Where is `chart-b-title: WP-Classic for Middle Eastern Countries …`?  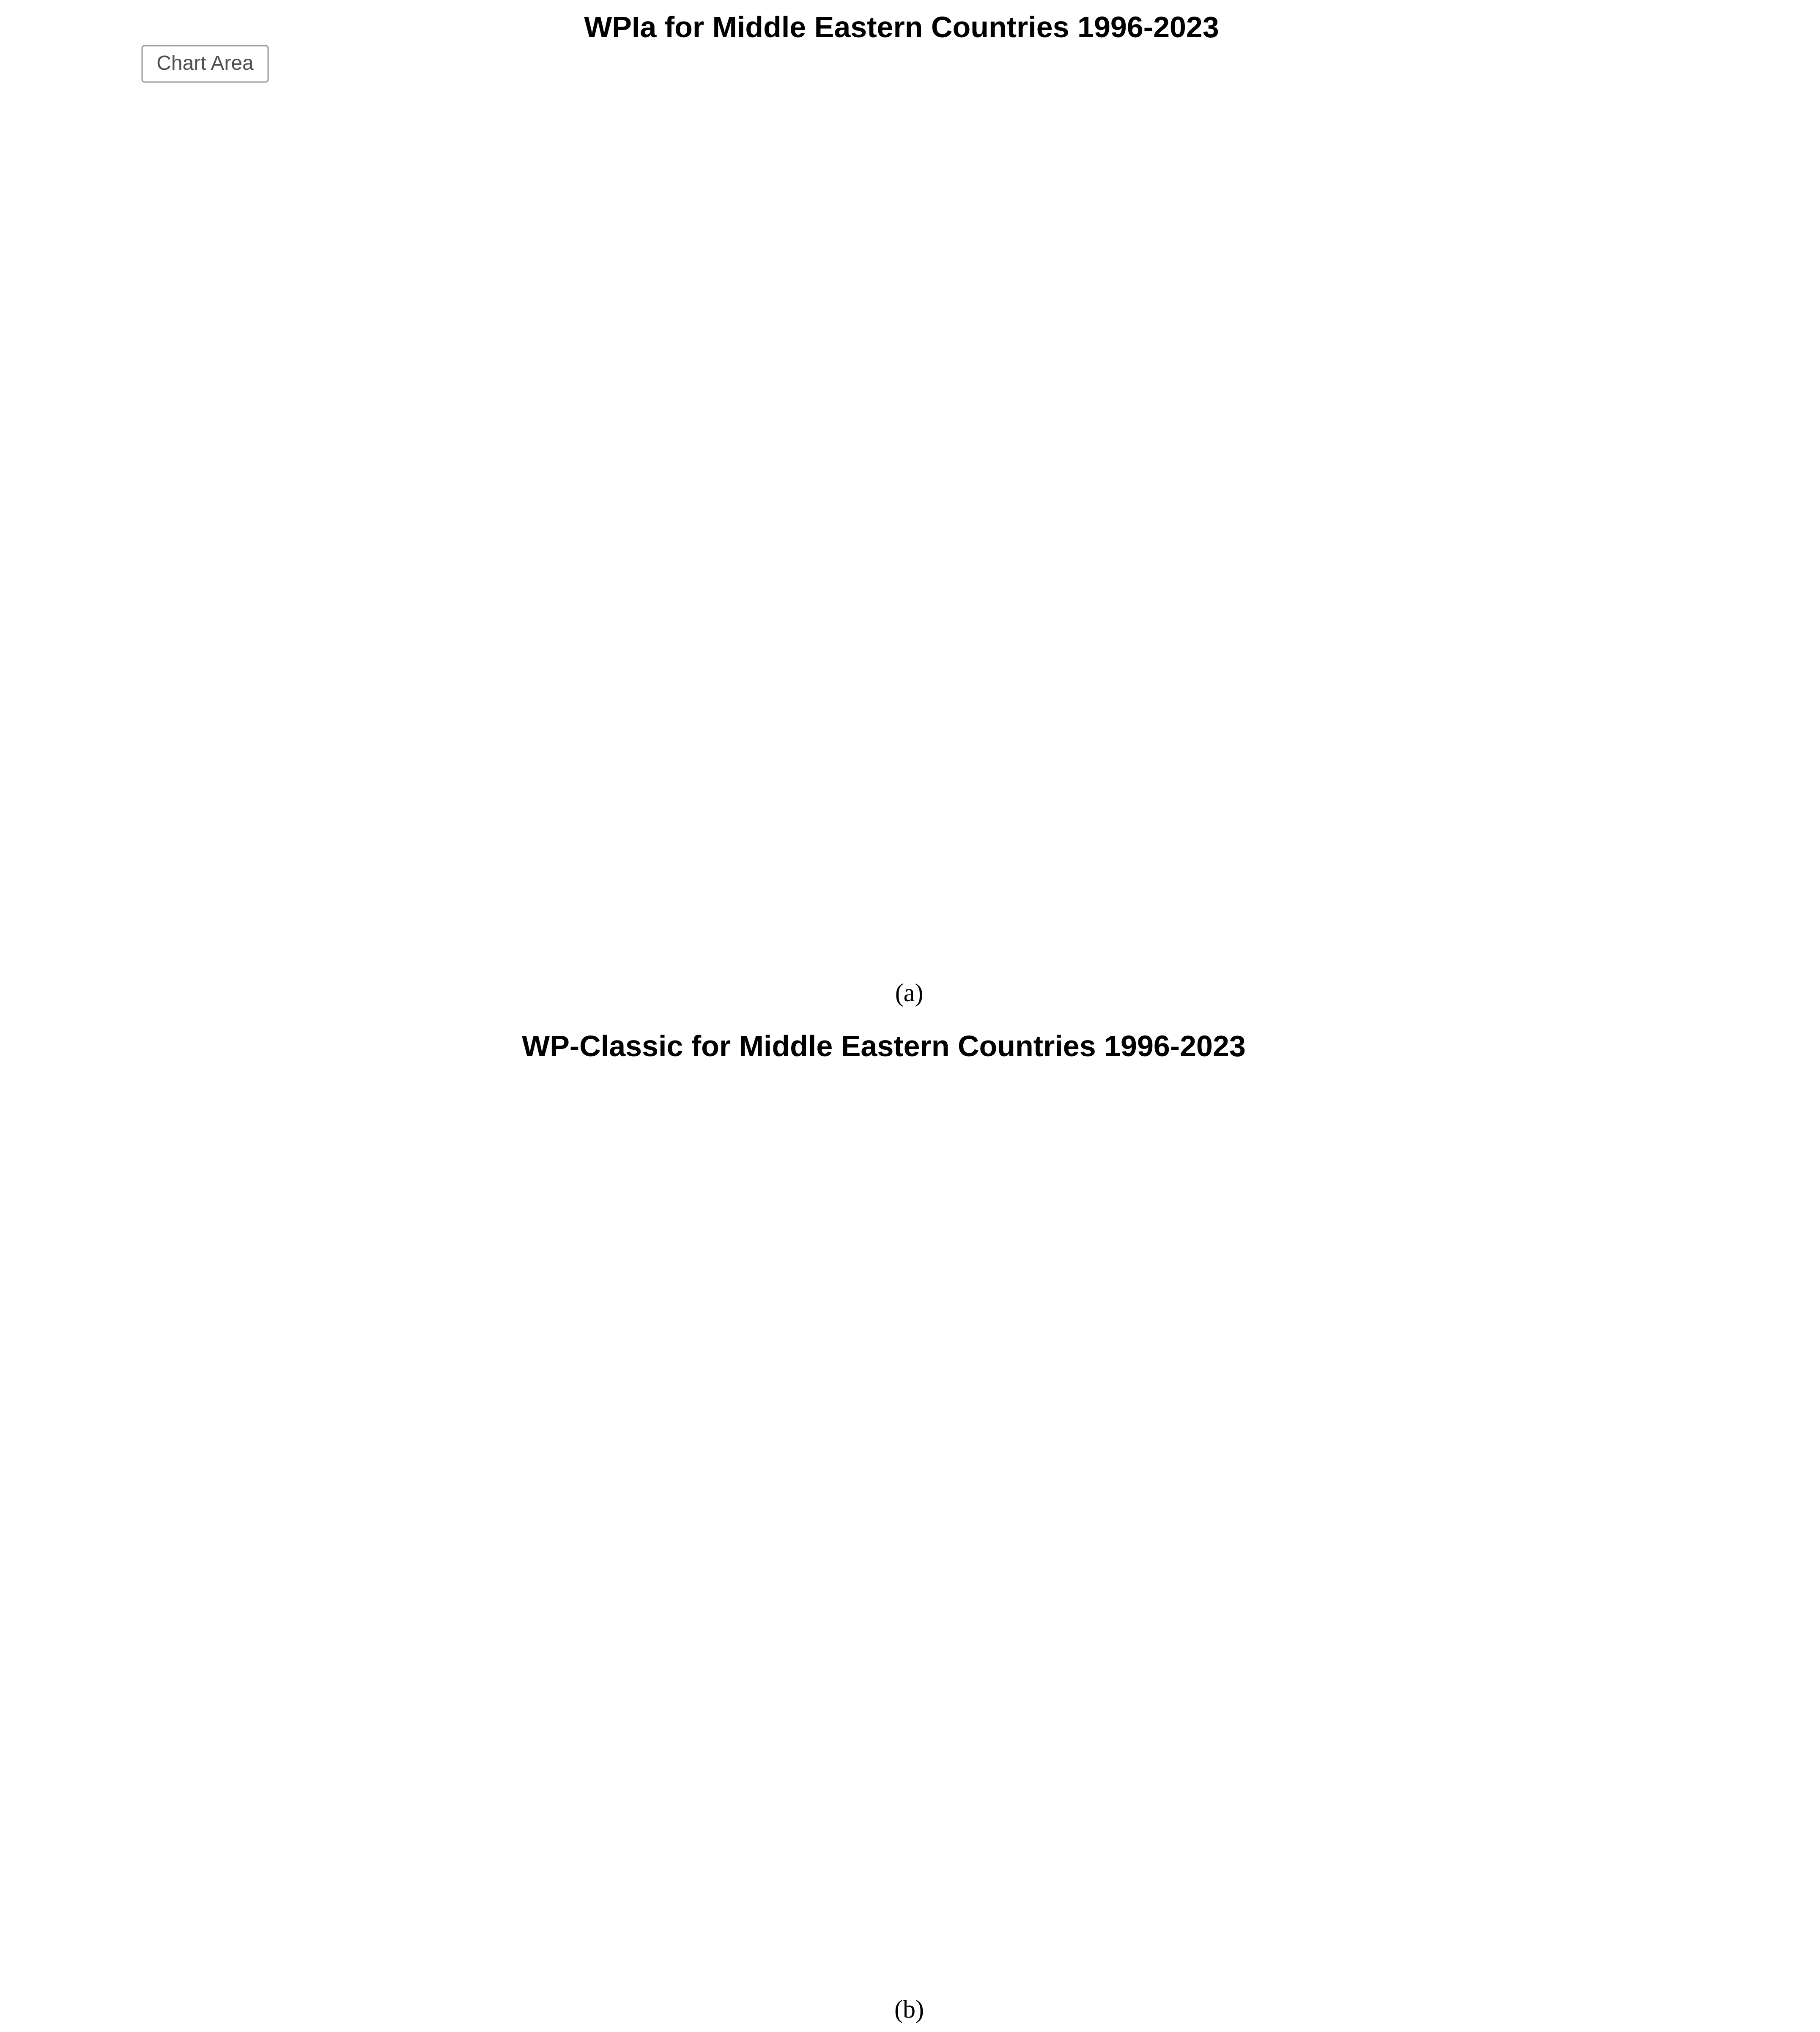 chart-b-title: WP-Classic for Middle Eastern Countries … is located at coordinates (884, 1046).